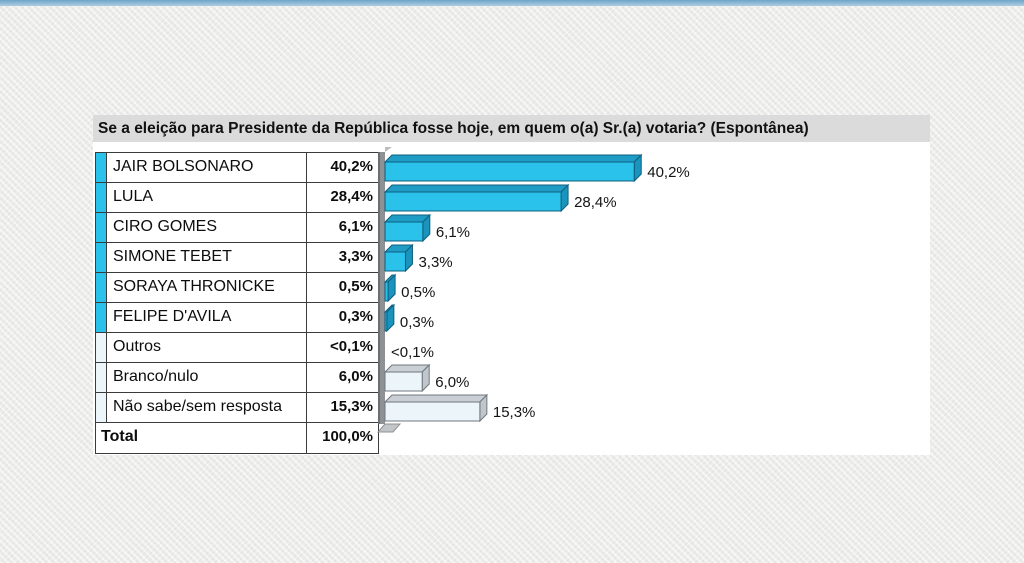  I want to click on table-row: JAIR BOLSONARO 40,2%, so click(237, 168).